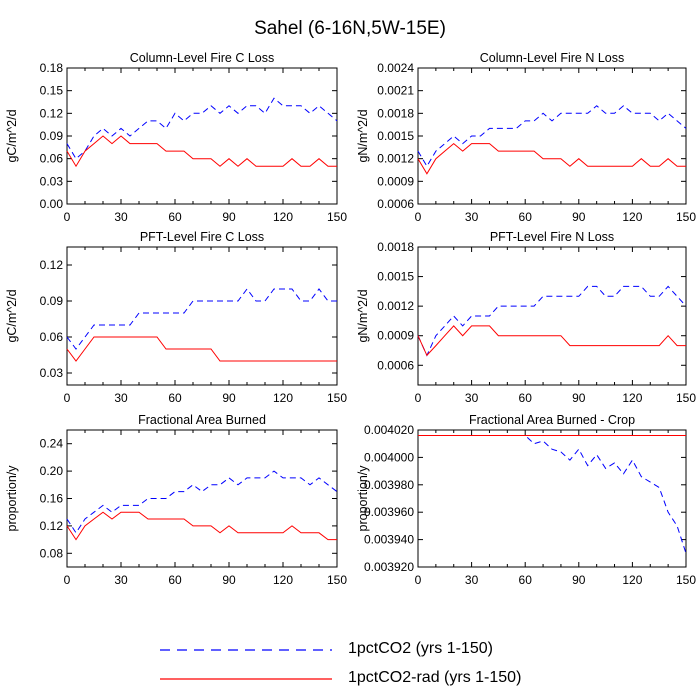 Image resolution: width=700 pixels, height=700 pixels. What do you see at coordinates (52, 91) in the screenshot?
I see `y-tick-label: 0.15` at bounding box center [52, 91].